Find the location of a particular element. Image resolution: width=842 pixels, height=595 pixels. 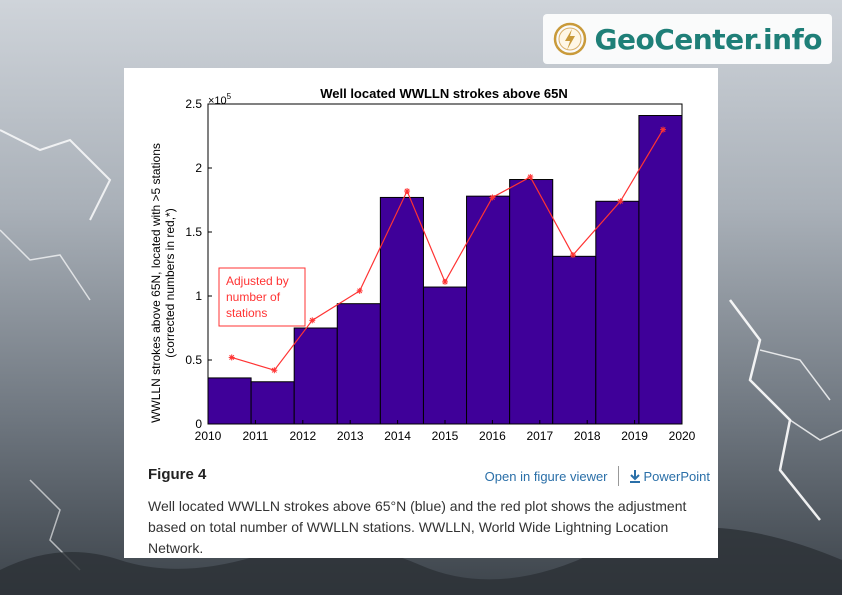

x-tick-label: 2014 is located at coordinates (397, 436).